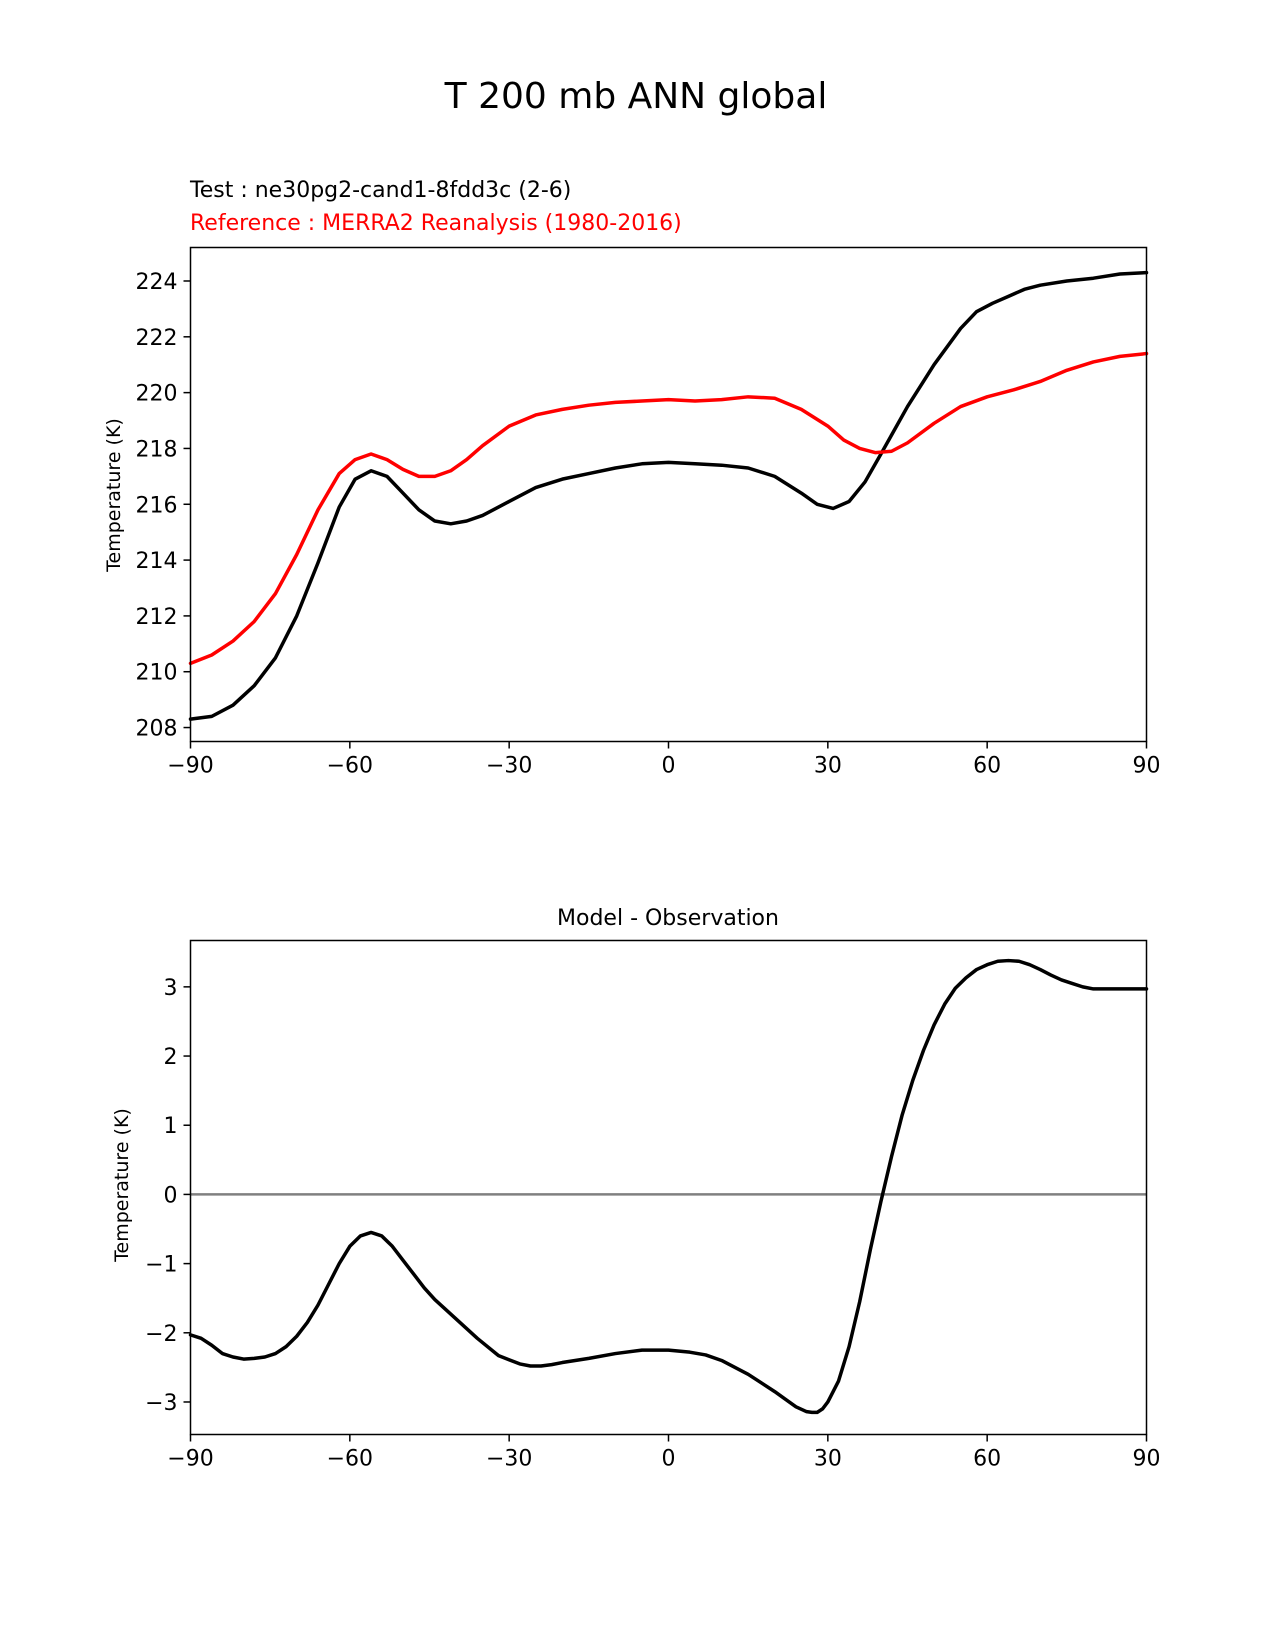 The height and width of the screenshot is (1650, 1275). I want to click on top-panel-ytick-label: 218, so click(157, 449).